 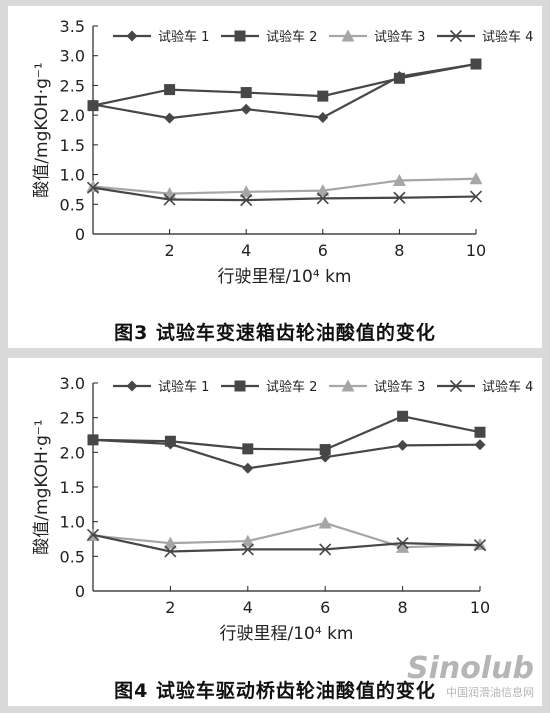 I want to click on watermark-logo: Sinolub 中国润滑油信息网, so click(x=470, y=677).